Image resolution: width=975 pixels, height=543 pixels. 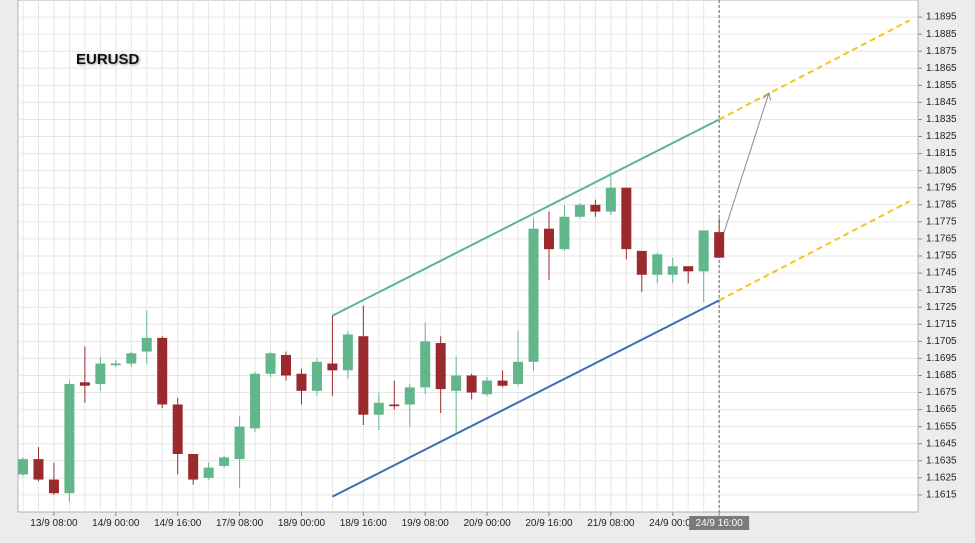 What do you see at coordinates (941, 85) in the screenshot?
I see `y-tick-label: 1.1855` at bounding box center [941, 85].